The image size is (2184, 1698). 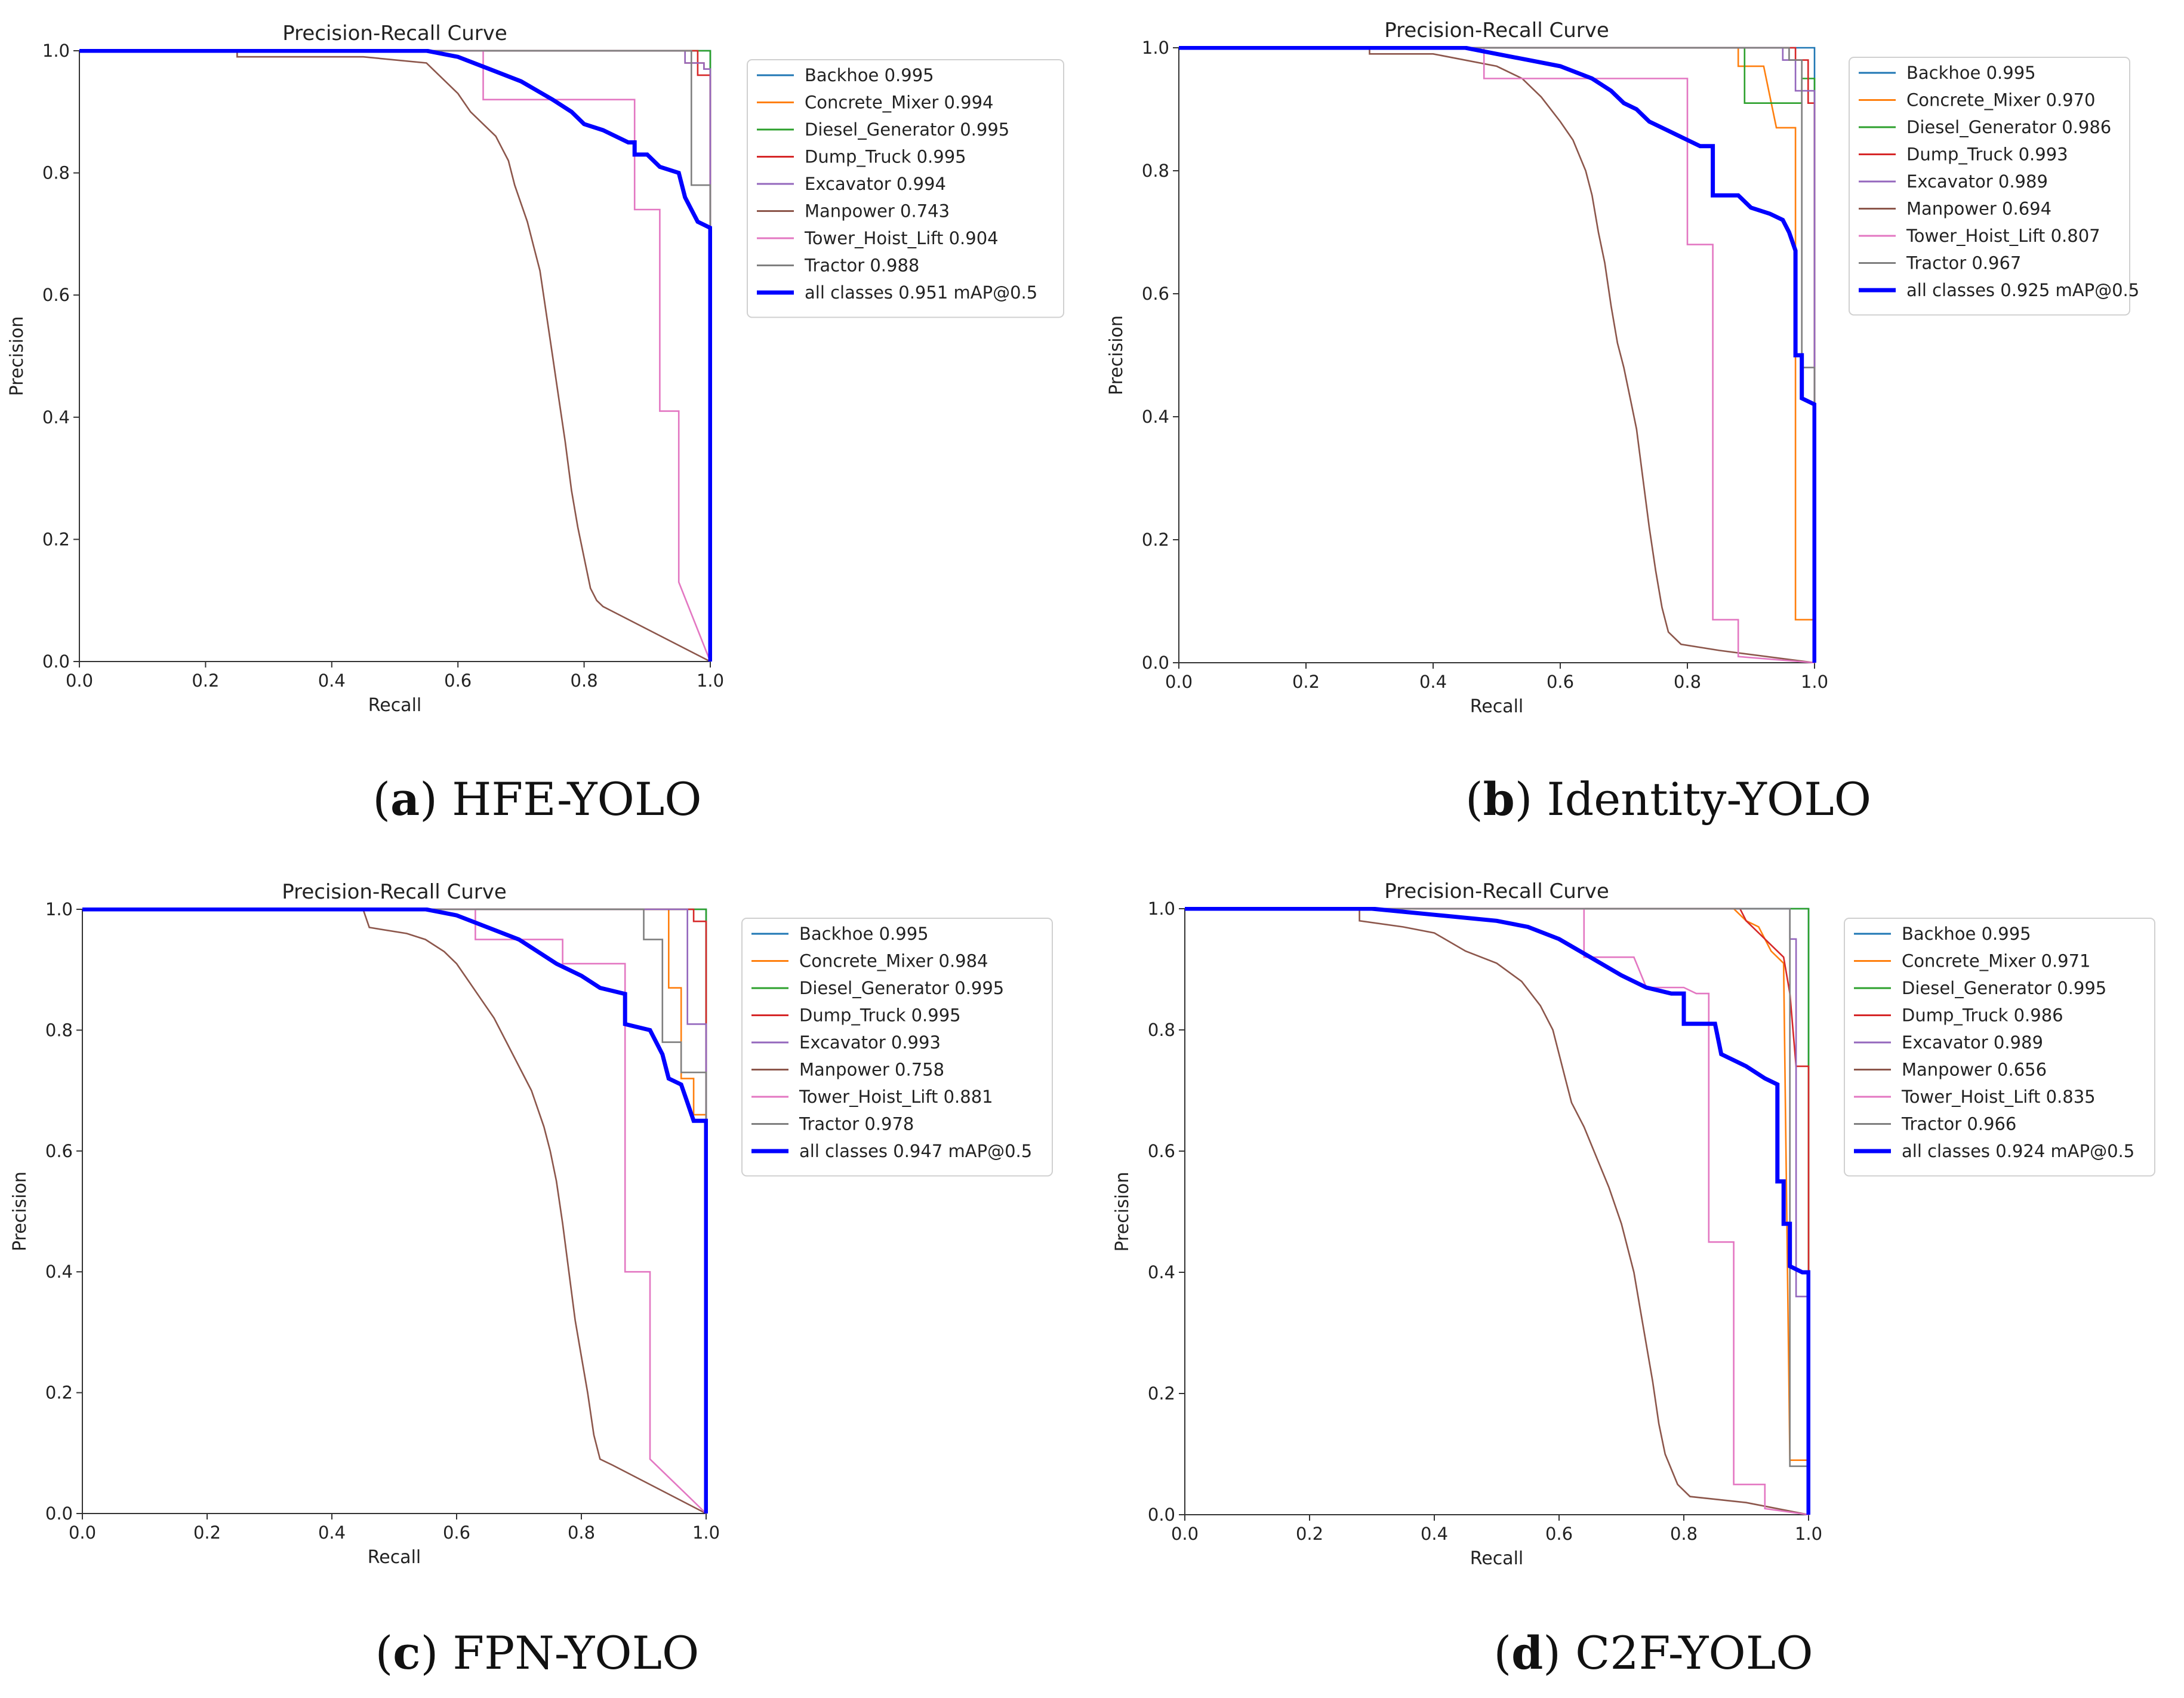 What do you see at coordinates (1653, 1652) in the screenshot?
I see `panel-caption: (d) C2F-YOLO` at bounding box center [1653, 1652].